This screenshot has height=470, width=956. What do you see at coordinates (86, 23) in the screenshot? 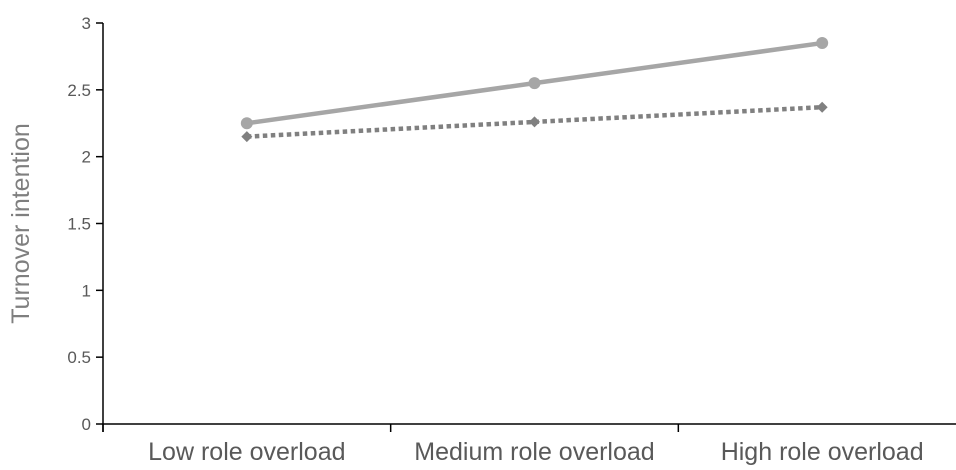
I see `y-tick-label: 3` at bounding box center [86, 23].